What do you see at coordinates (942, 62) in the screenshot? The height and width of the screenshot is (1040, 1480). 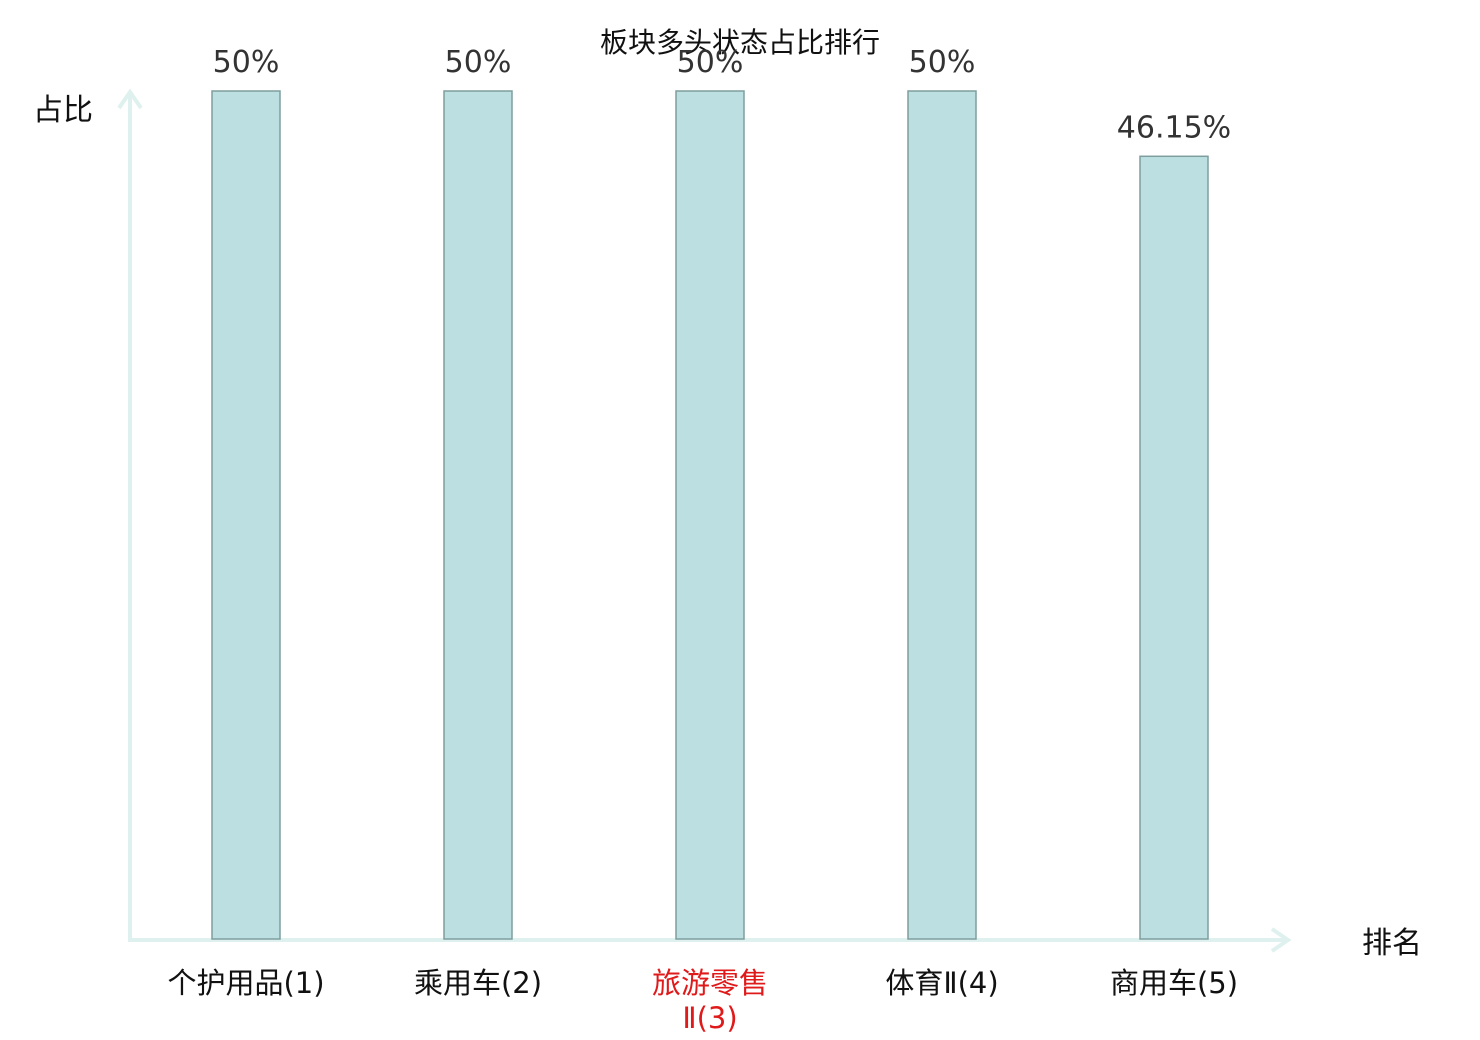 I see `data-label-4: 50%` at bounding box center [942, 62].